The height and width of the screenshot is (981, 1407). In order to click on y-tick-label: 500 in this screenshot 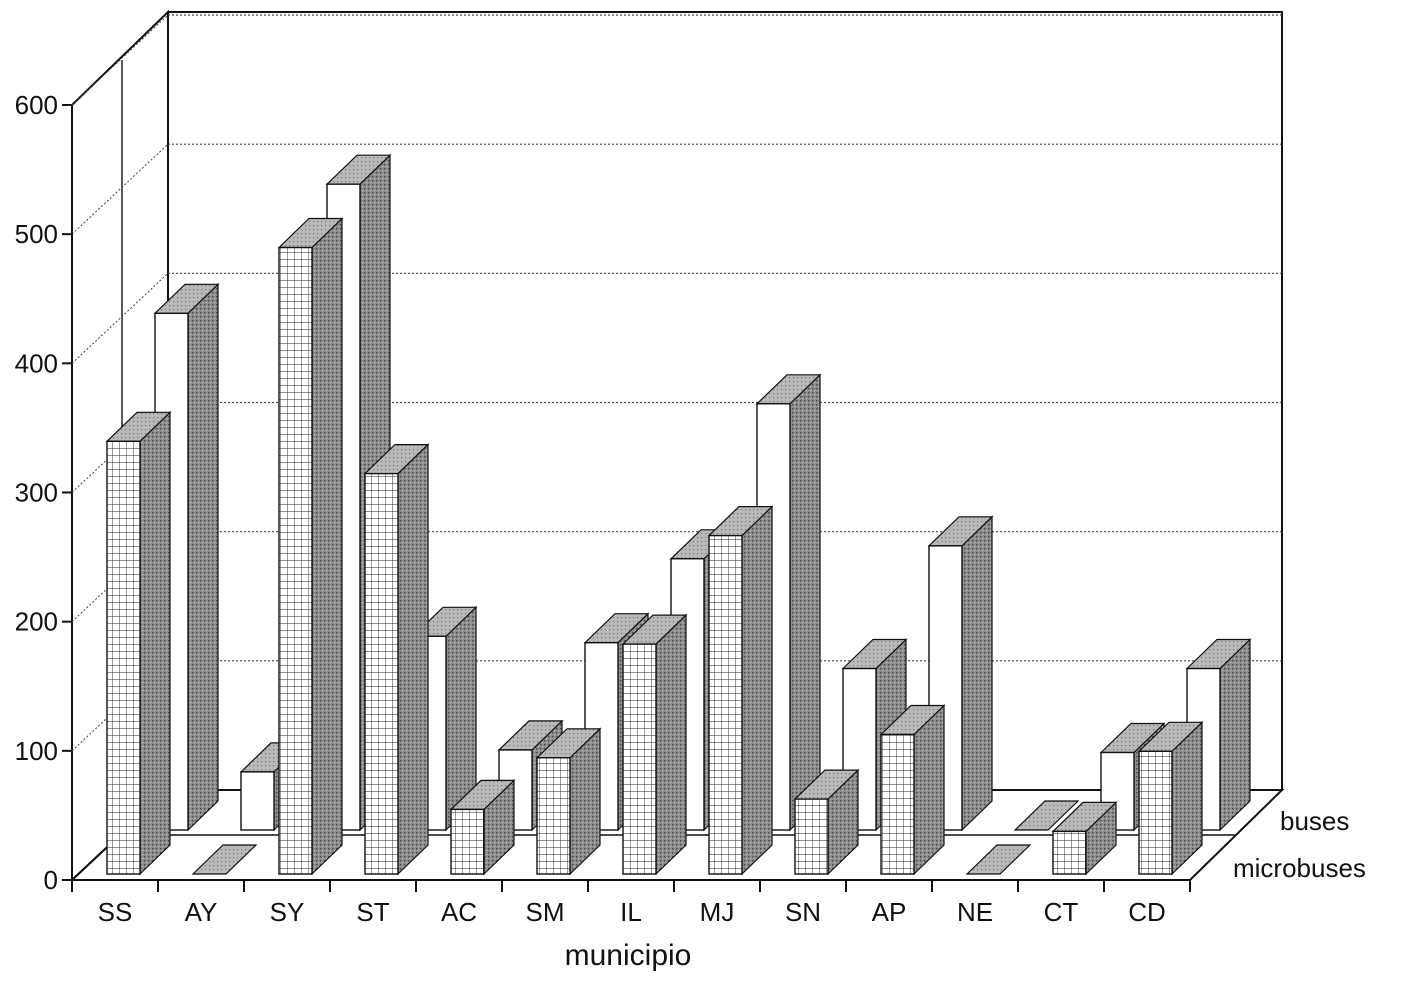, I will do `click(36, 234)`.